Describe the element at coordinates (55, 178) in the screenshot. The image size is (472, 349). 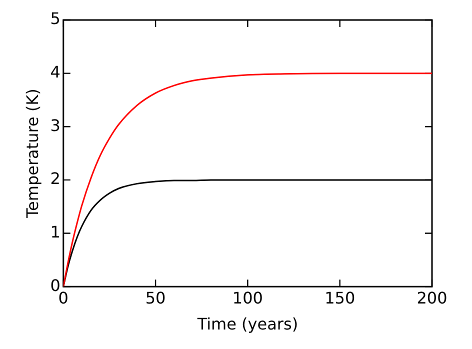
I see `y-tick-label: 2` at that location.